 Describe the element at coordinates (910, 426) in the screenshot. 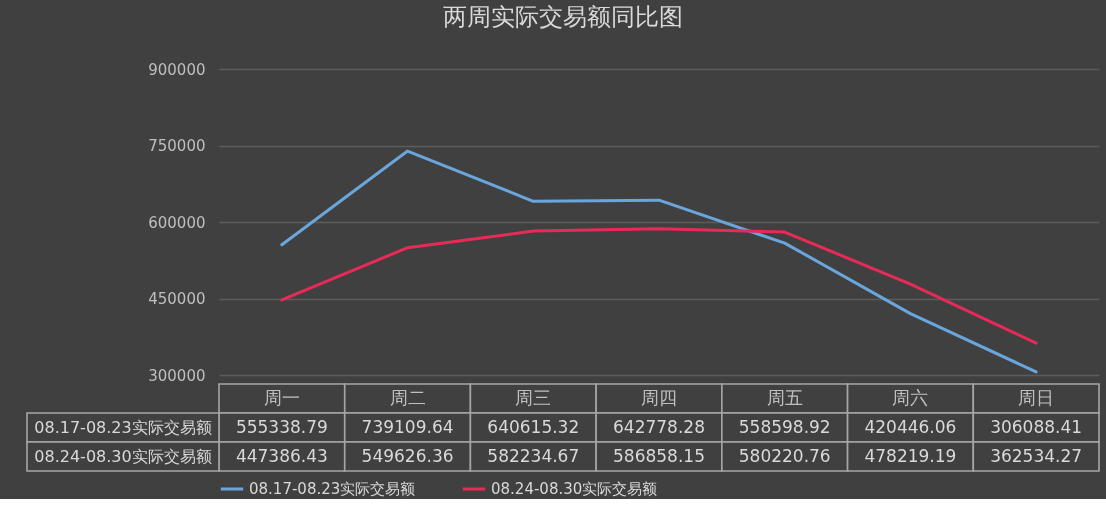

I see `data-label: 420446.06` at that location.